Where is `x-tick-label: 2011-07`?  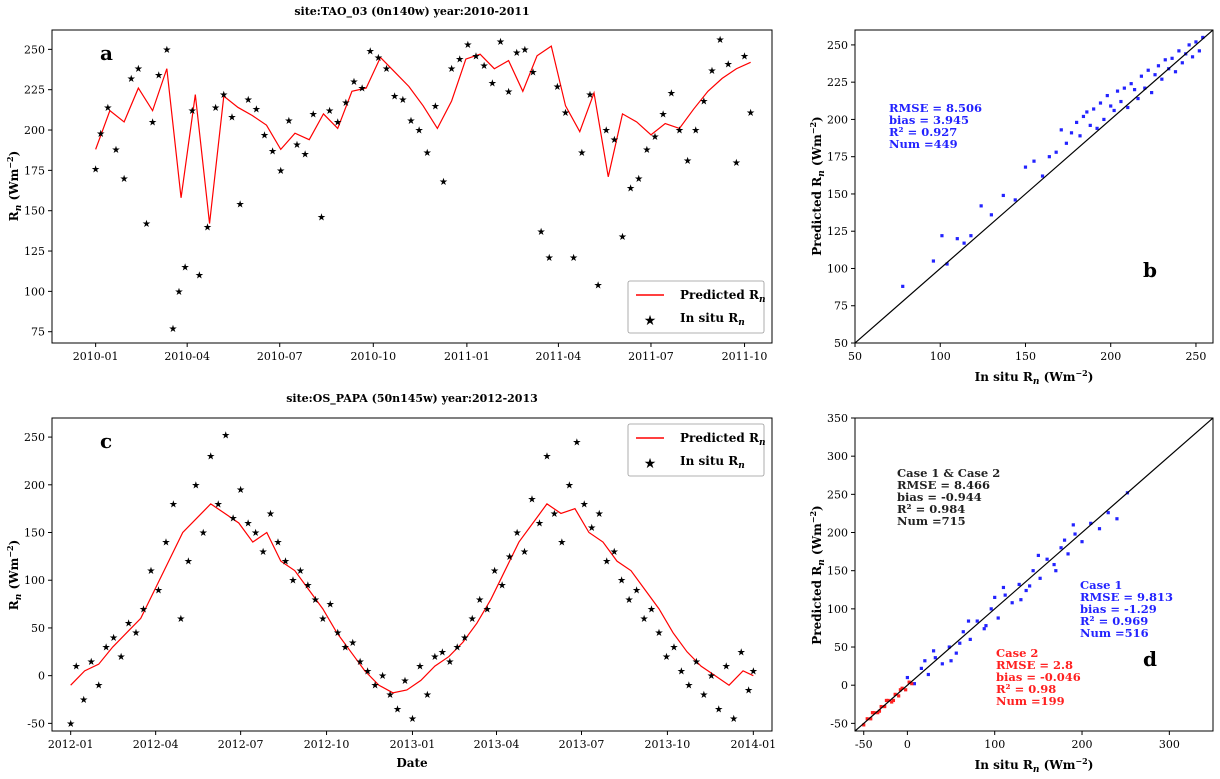 x-tick-label: 2011-07 is located at coordinates (651, 356).